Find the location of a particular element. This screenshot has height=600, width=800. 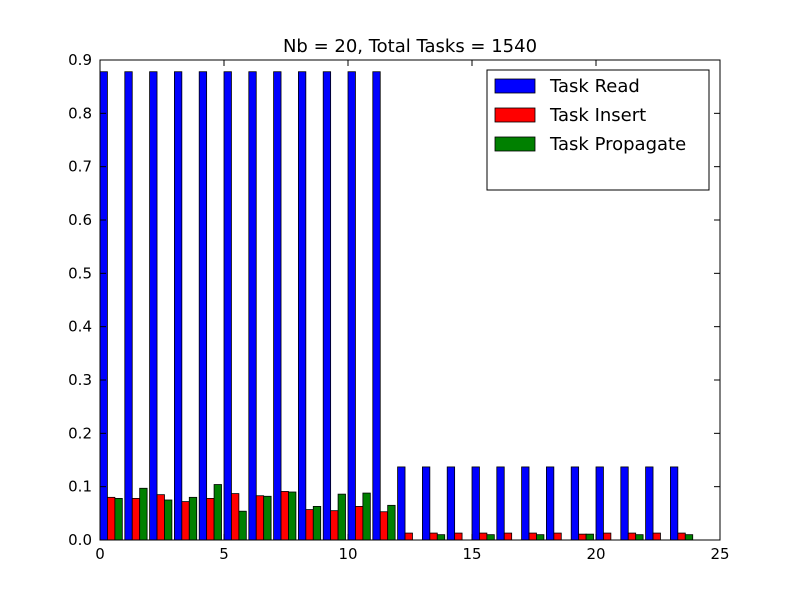

y-tick-label: 0.8 is located at coordinates (80, 113).